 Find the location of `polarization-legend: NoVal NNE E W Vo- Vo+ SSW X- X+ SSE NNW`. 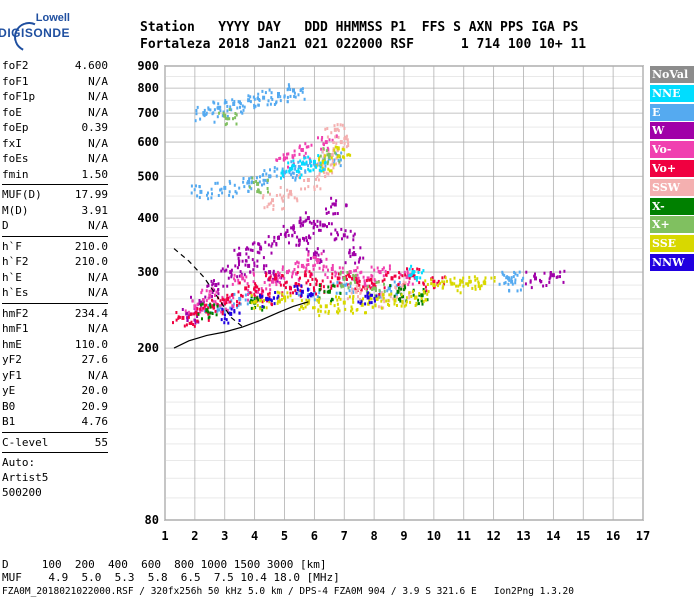

polarization-legend: NoVal NNE E W Vo- Vo+ SSW X- X+ SSE NNW is located at coordinates (672, 169).